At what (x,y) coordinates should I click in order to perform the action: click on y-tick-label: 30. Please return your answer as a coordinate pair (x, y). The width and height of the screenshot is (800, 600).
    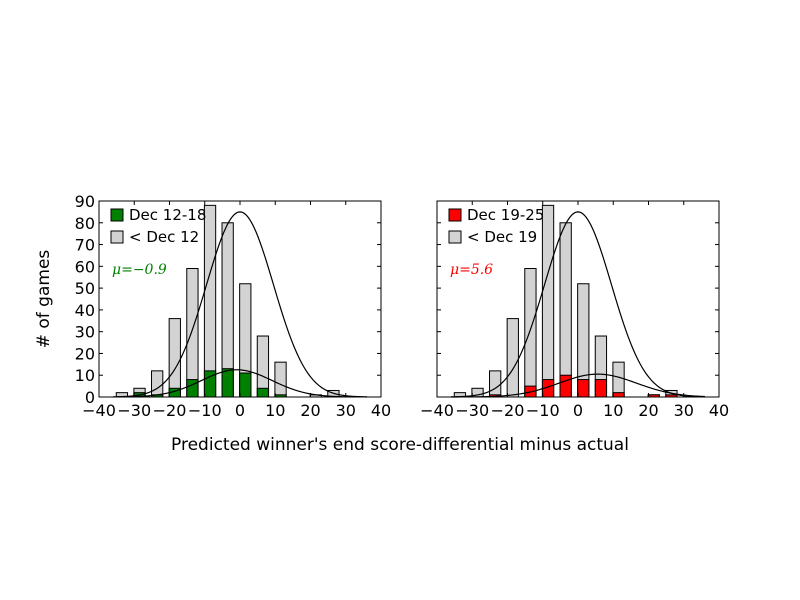
    Looking at the image, I should click on (85, 332).